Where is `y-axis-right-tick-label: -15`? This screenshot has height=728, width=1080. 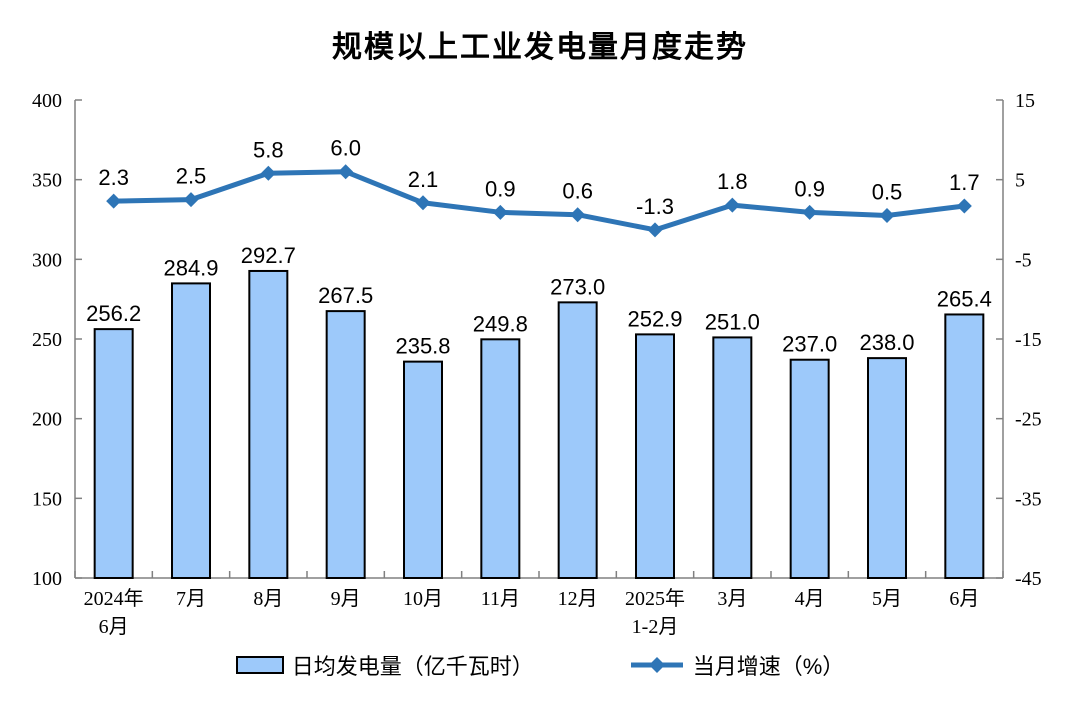
y-axis-right-tick-label: -15 is located at coordinates (1028, 340).